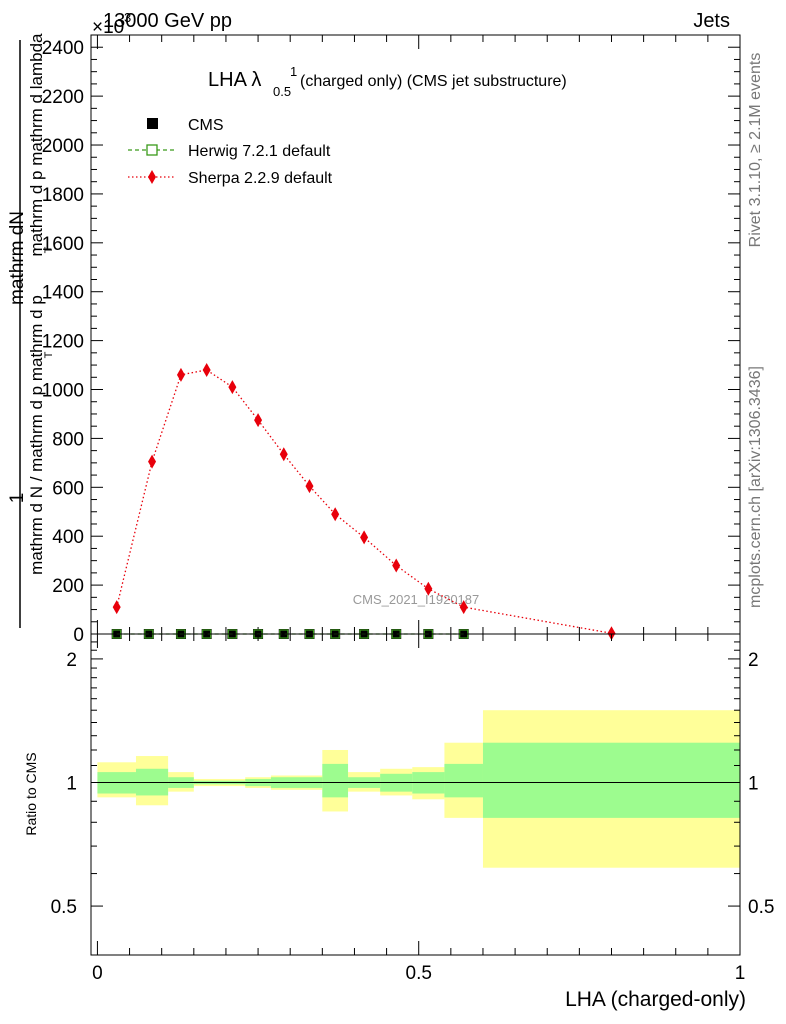  What do you see at coordinates (71, 783) in the screenshot?
I see `ratio-y-tick-label-left: 1` at bounding box center [71, 783].